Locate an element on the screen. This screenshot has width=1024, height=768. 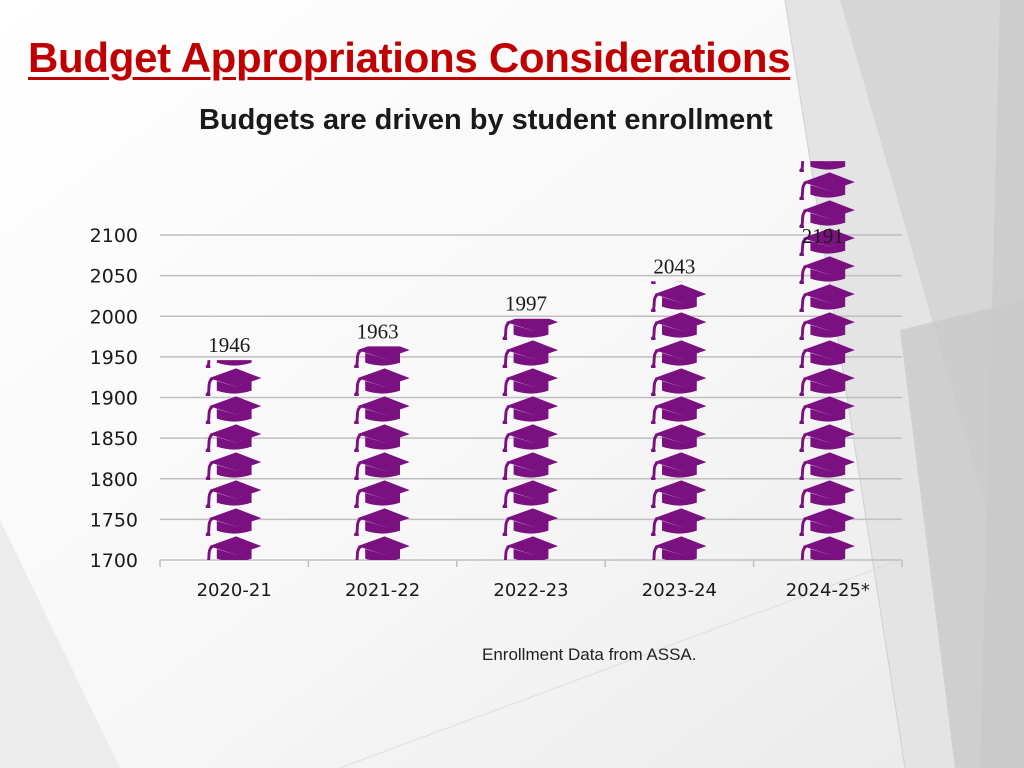
y-tick-label: 1800 is located at coordinates (114, 480).